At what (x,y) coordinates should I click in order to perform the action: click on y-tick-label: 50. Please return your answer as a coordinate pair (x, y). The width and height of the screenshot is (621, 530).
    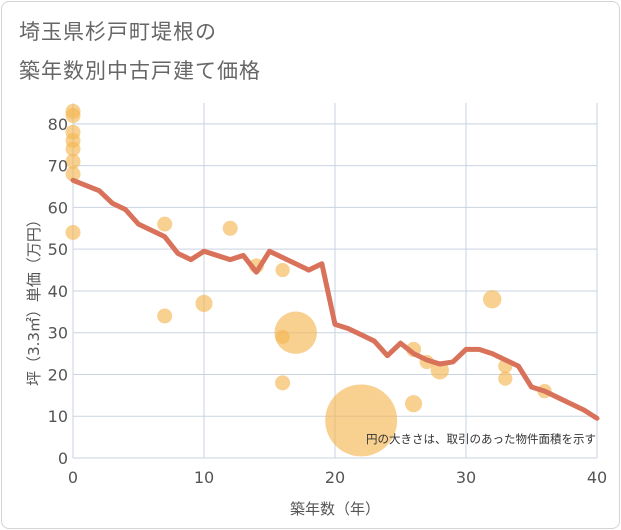
    Looking at the image, I should click on (58, 249).